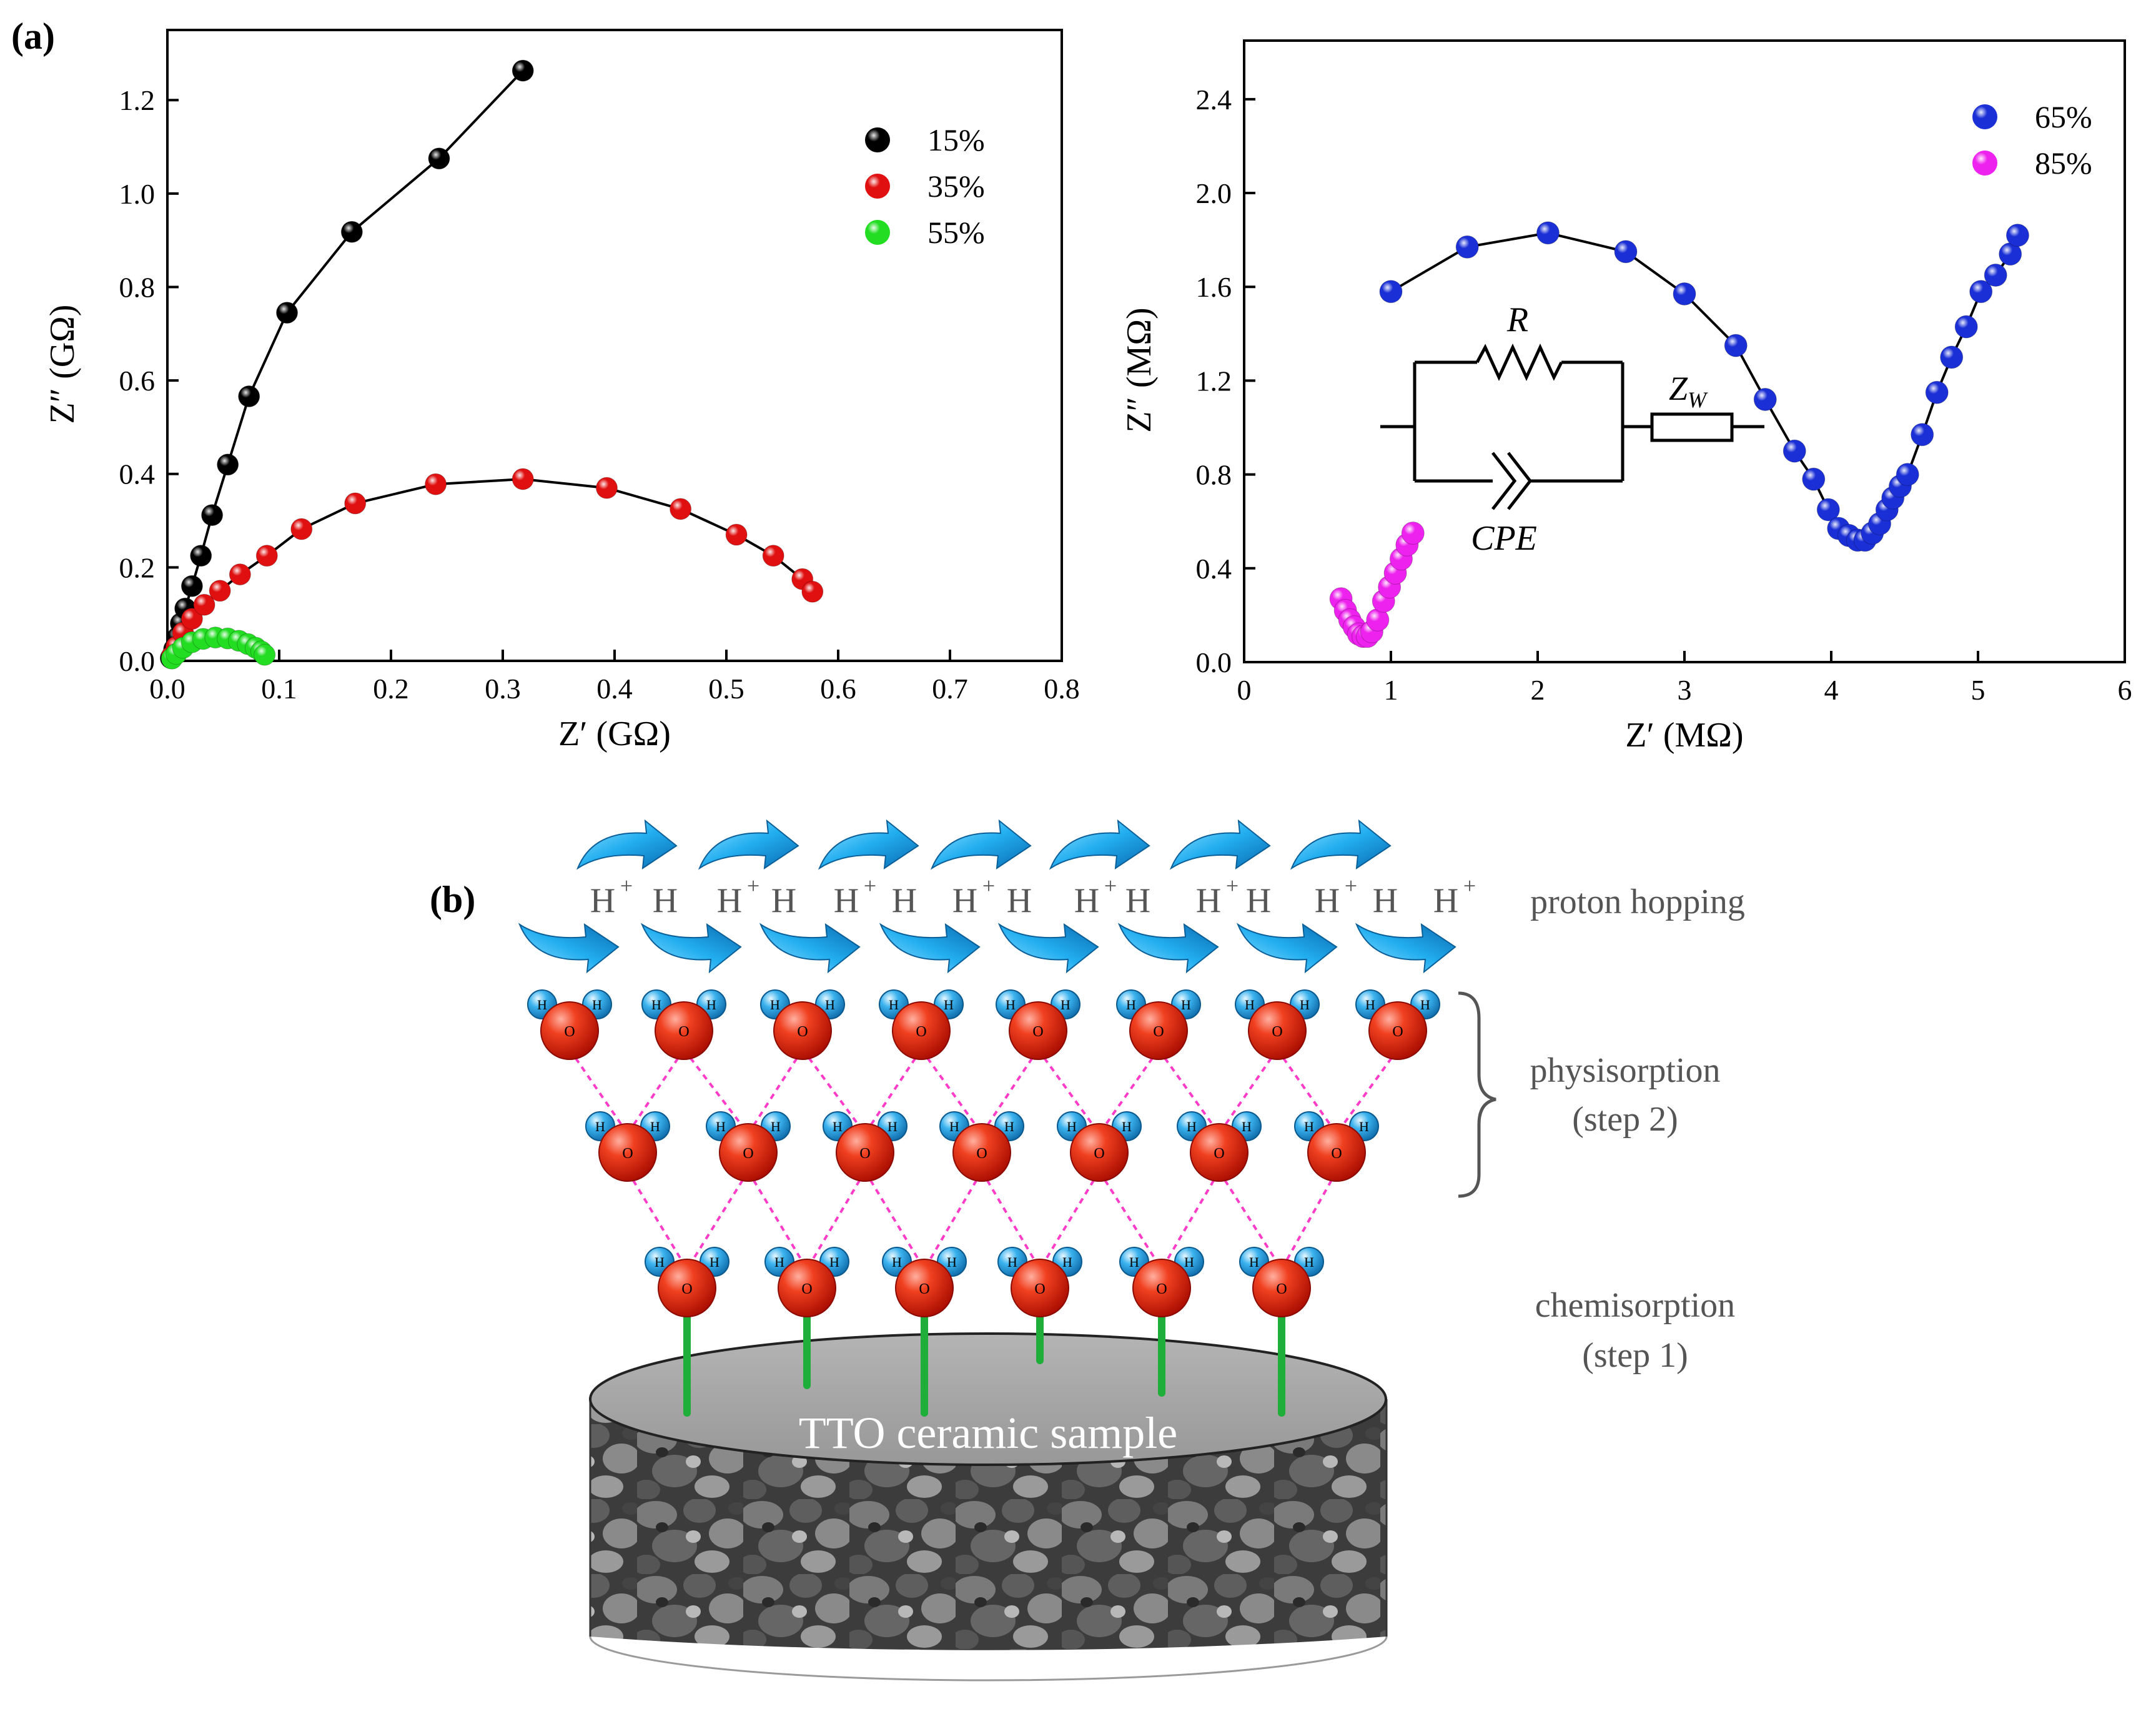 Image resolution: width=2156 pixels, height=1709 pixels. I want to click on x-tick-label: 0.7, so click(950, 689).